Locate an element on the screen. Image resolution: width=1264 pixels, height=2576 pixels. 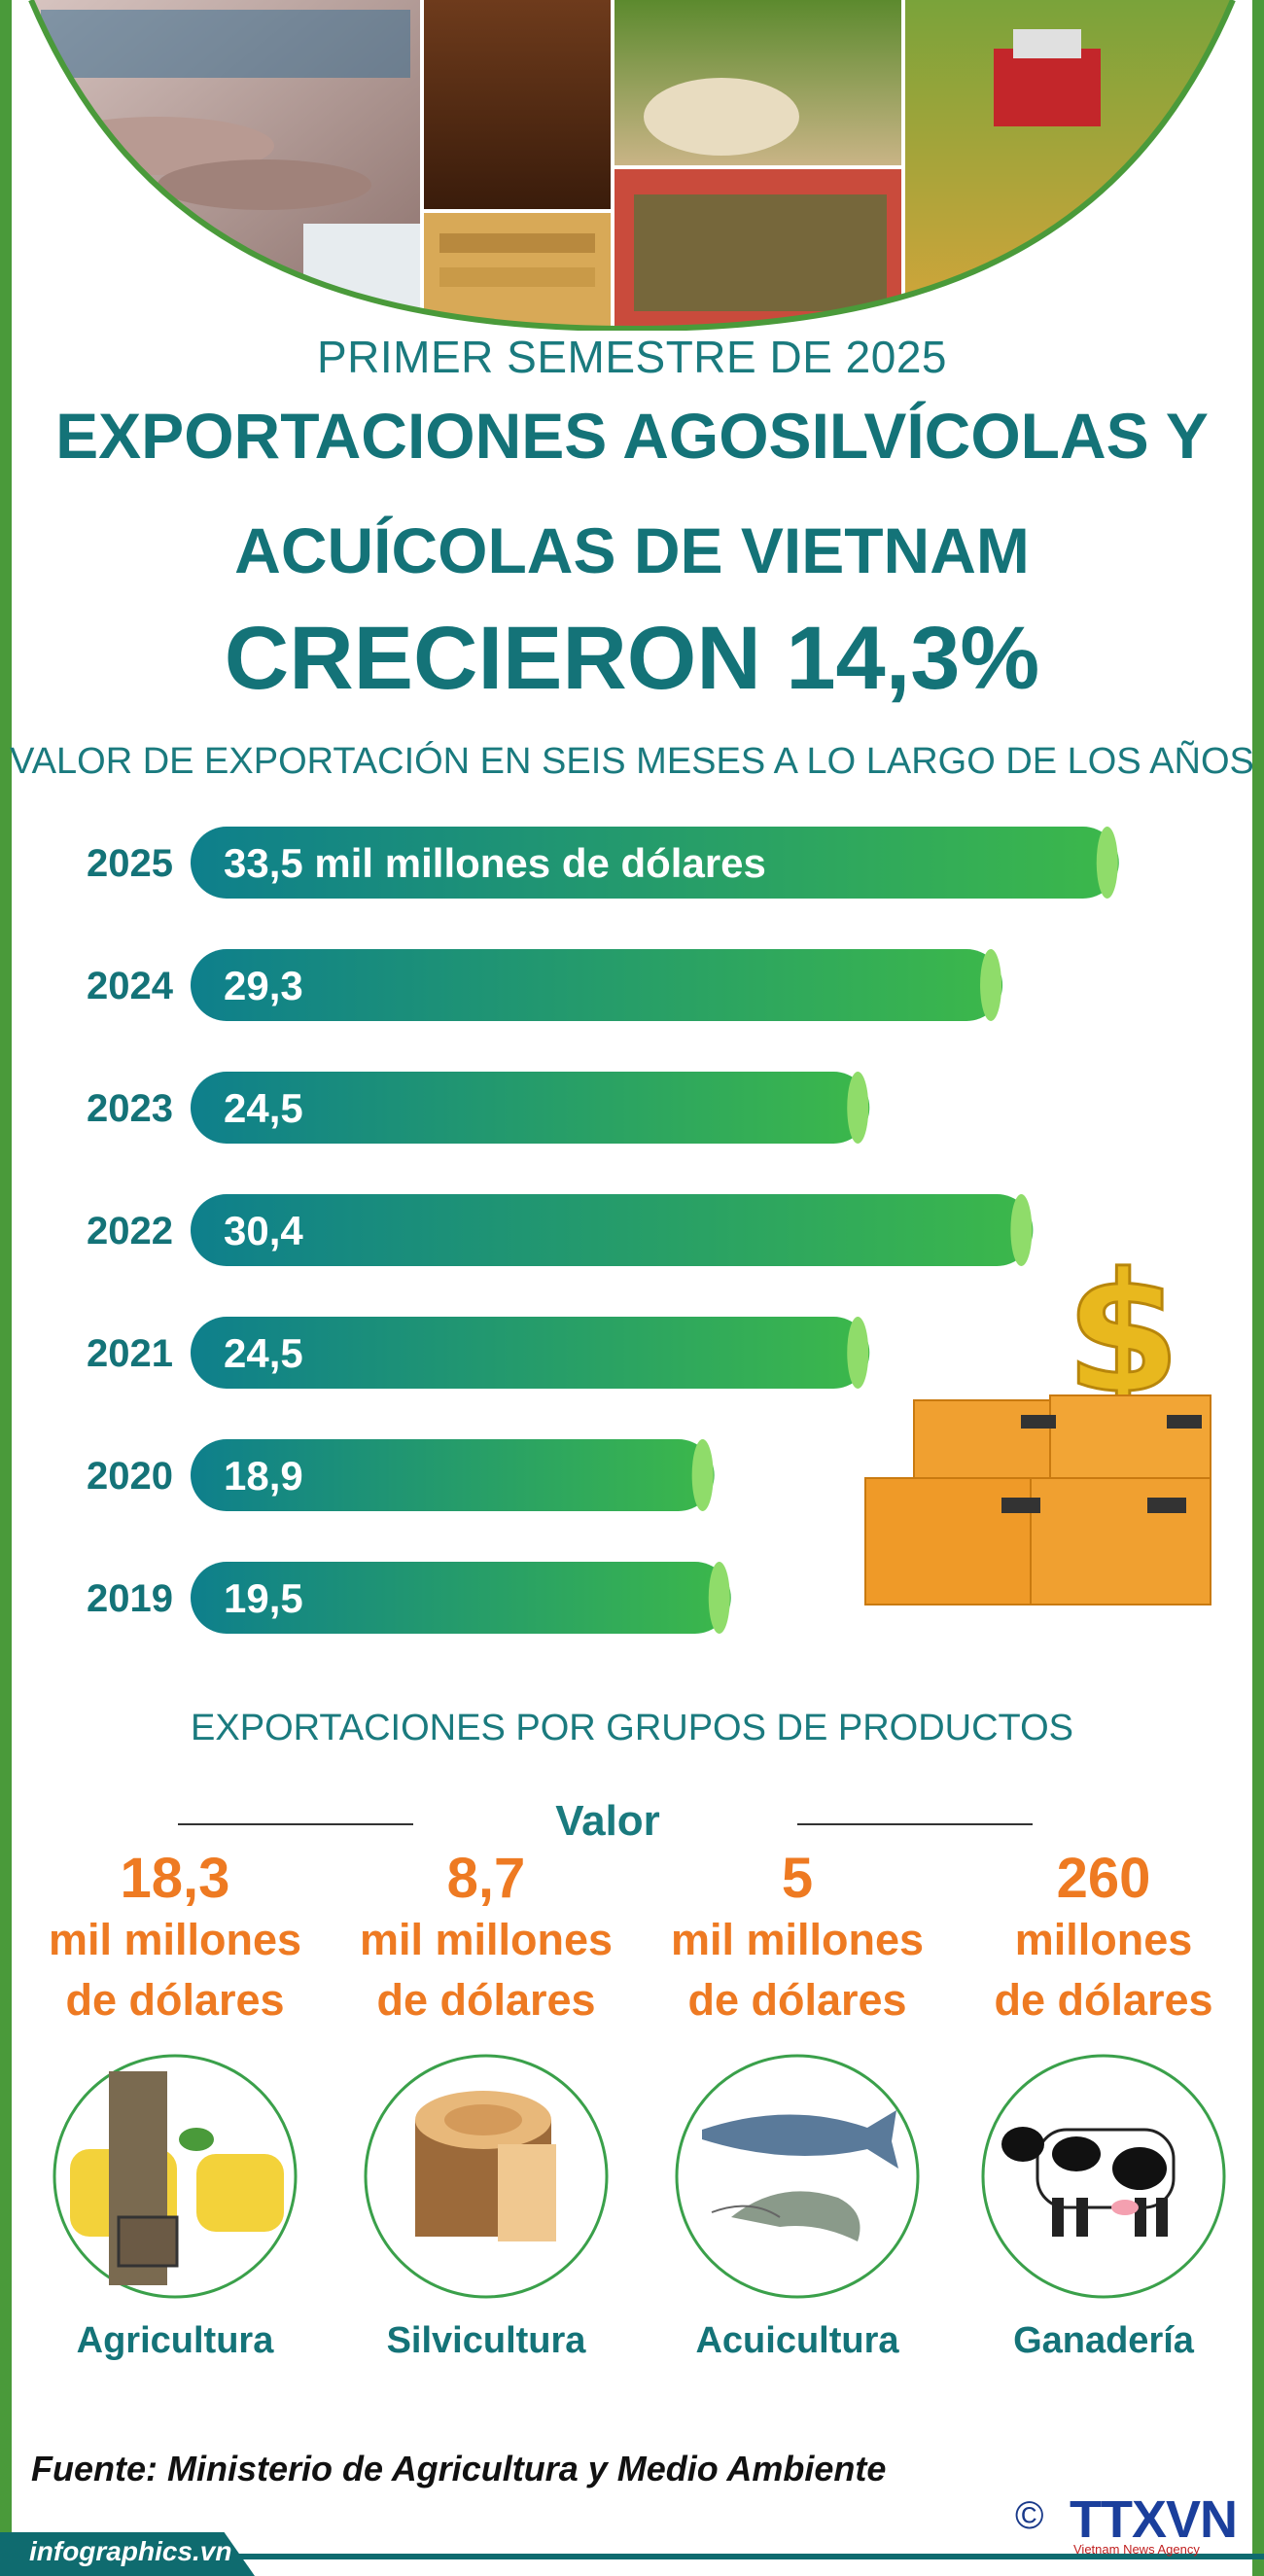
bar-year-label-2020: 2020 is located at coordinates (130, 1477).